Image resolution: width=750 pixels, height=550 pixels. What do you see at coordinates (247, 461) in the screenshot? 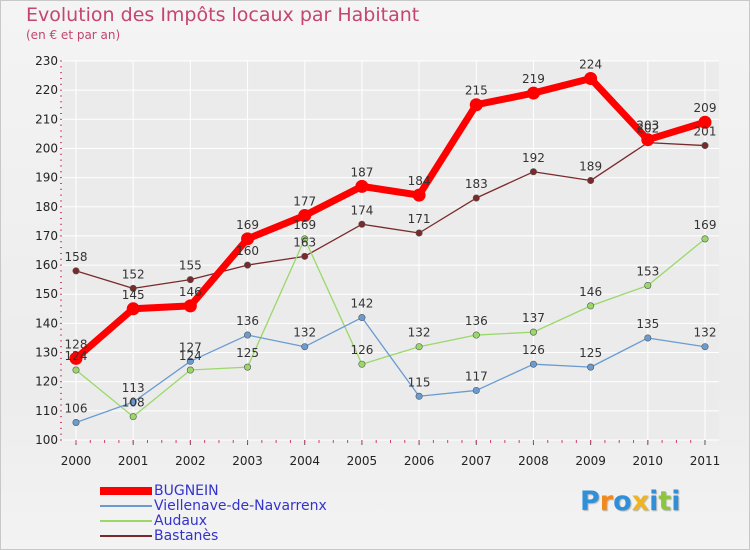
I see `x-tick-label: 2003` at bounding box center [247, 461].